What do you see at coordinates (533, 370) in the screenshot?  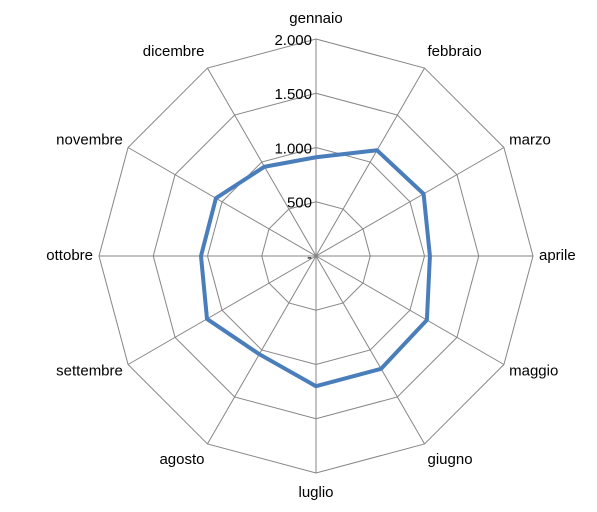 I see `category-label: maggio` at bounding box center [533, 370].